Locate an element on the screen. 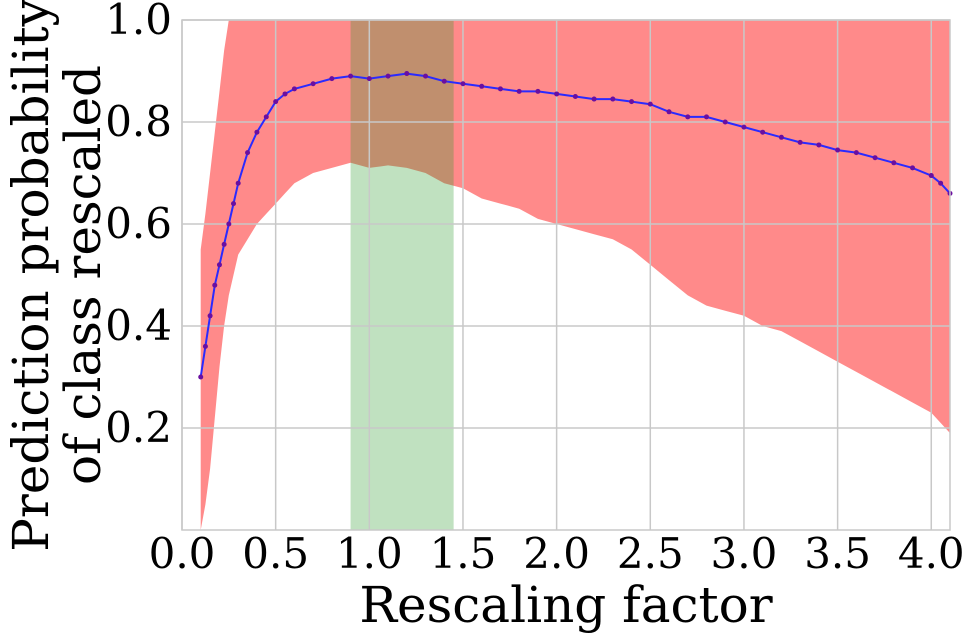 The width and height of the screenshot is (970, 636). x-tick-label: 3.0 is located at coordinates (744, 553).